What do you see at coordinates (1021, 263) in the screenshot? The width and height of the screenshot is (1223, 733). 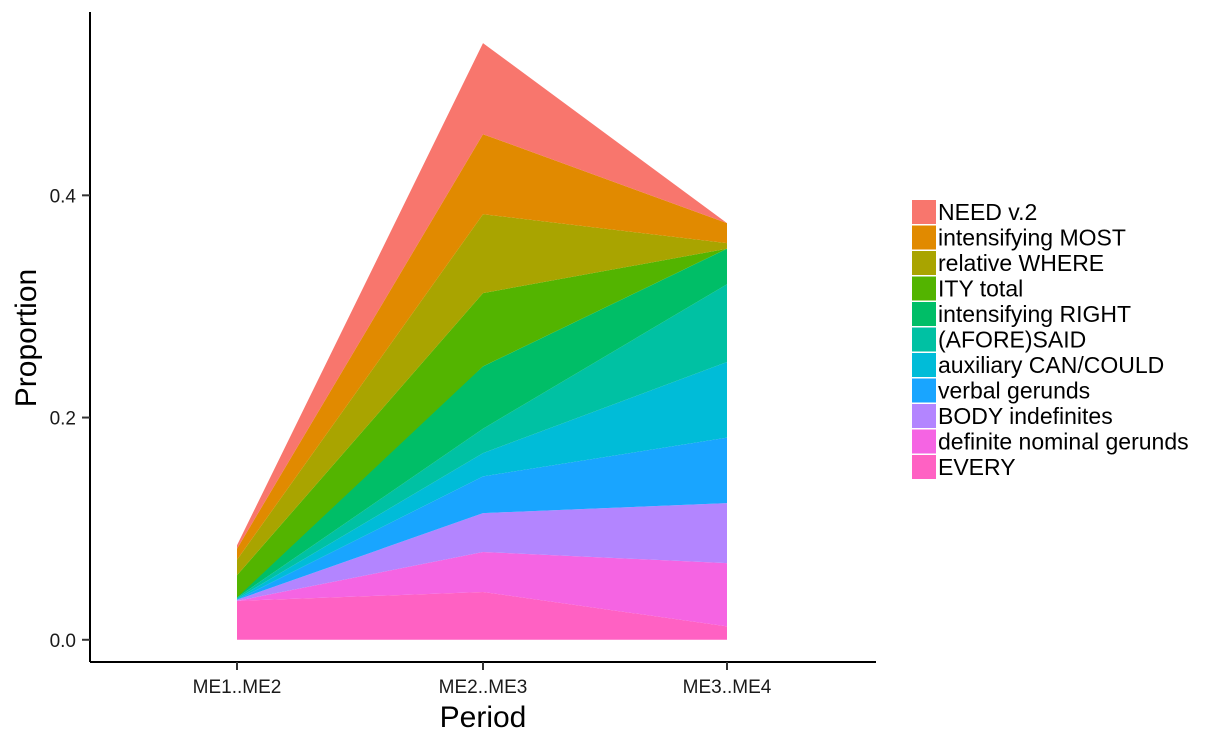 I see `legend-label: relative WHERE` at bounding box center [1021, 263].